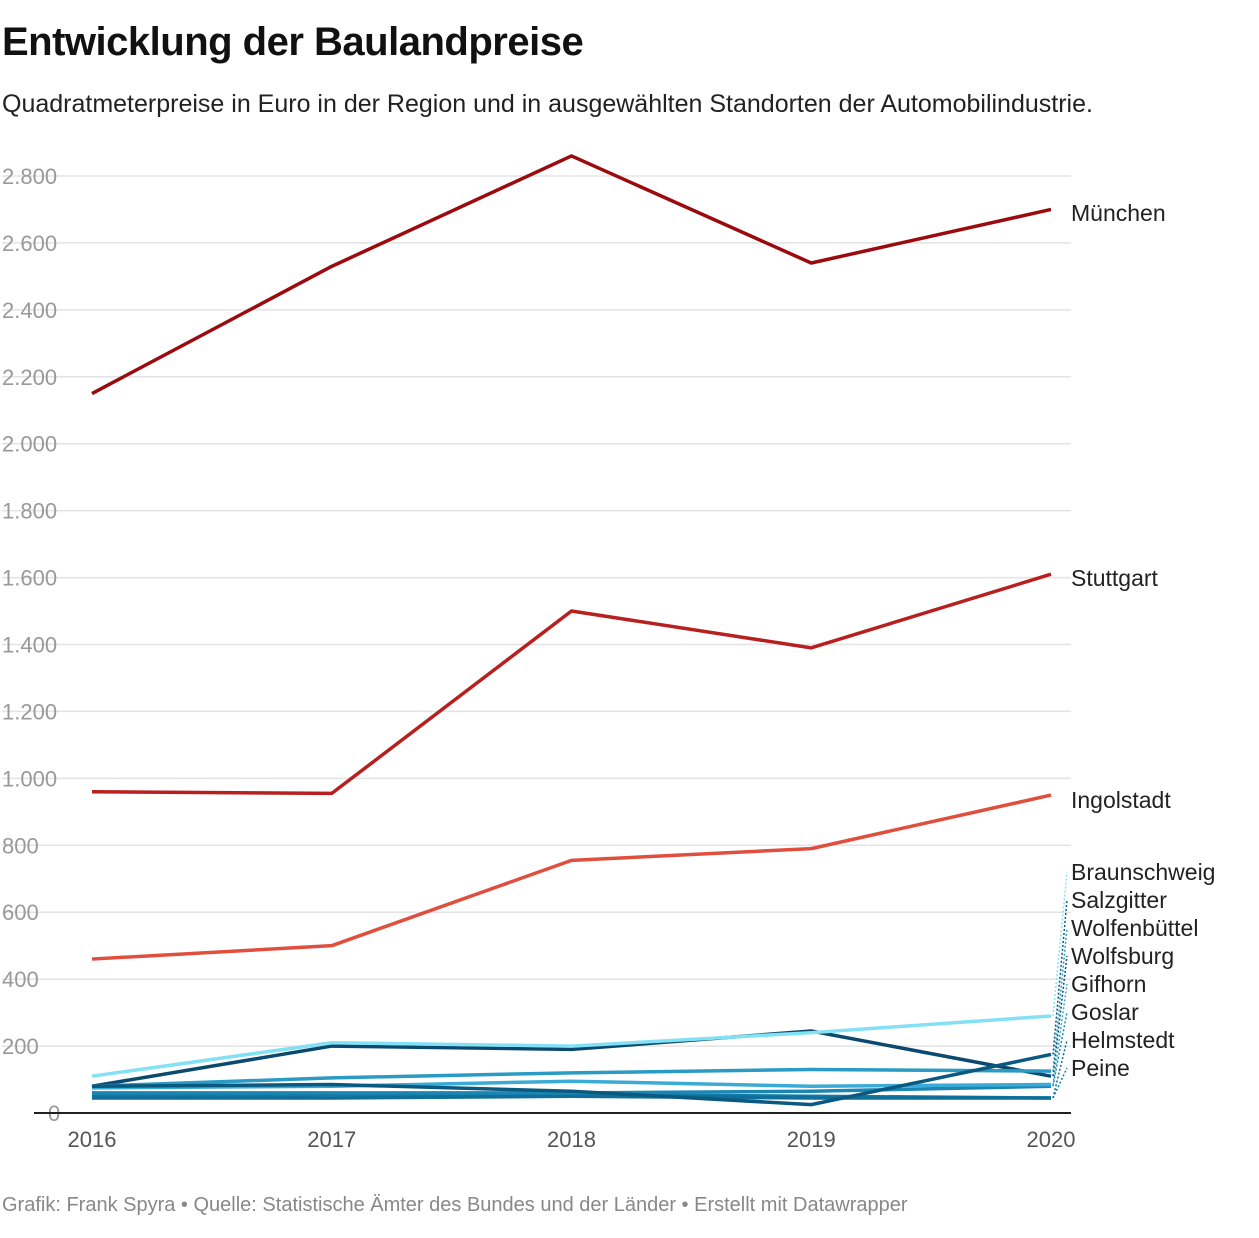 The image size is (1259, 1238). Describe the element at coordinates (20, 912) in the screenshot. I see `y-tick-label: 600` at that location.